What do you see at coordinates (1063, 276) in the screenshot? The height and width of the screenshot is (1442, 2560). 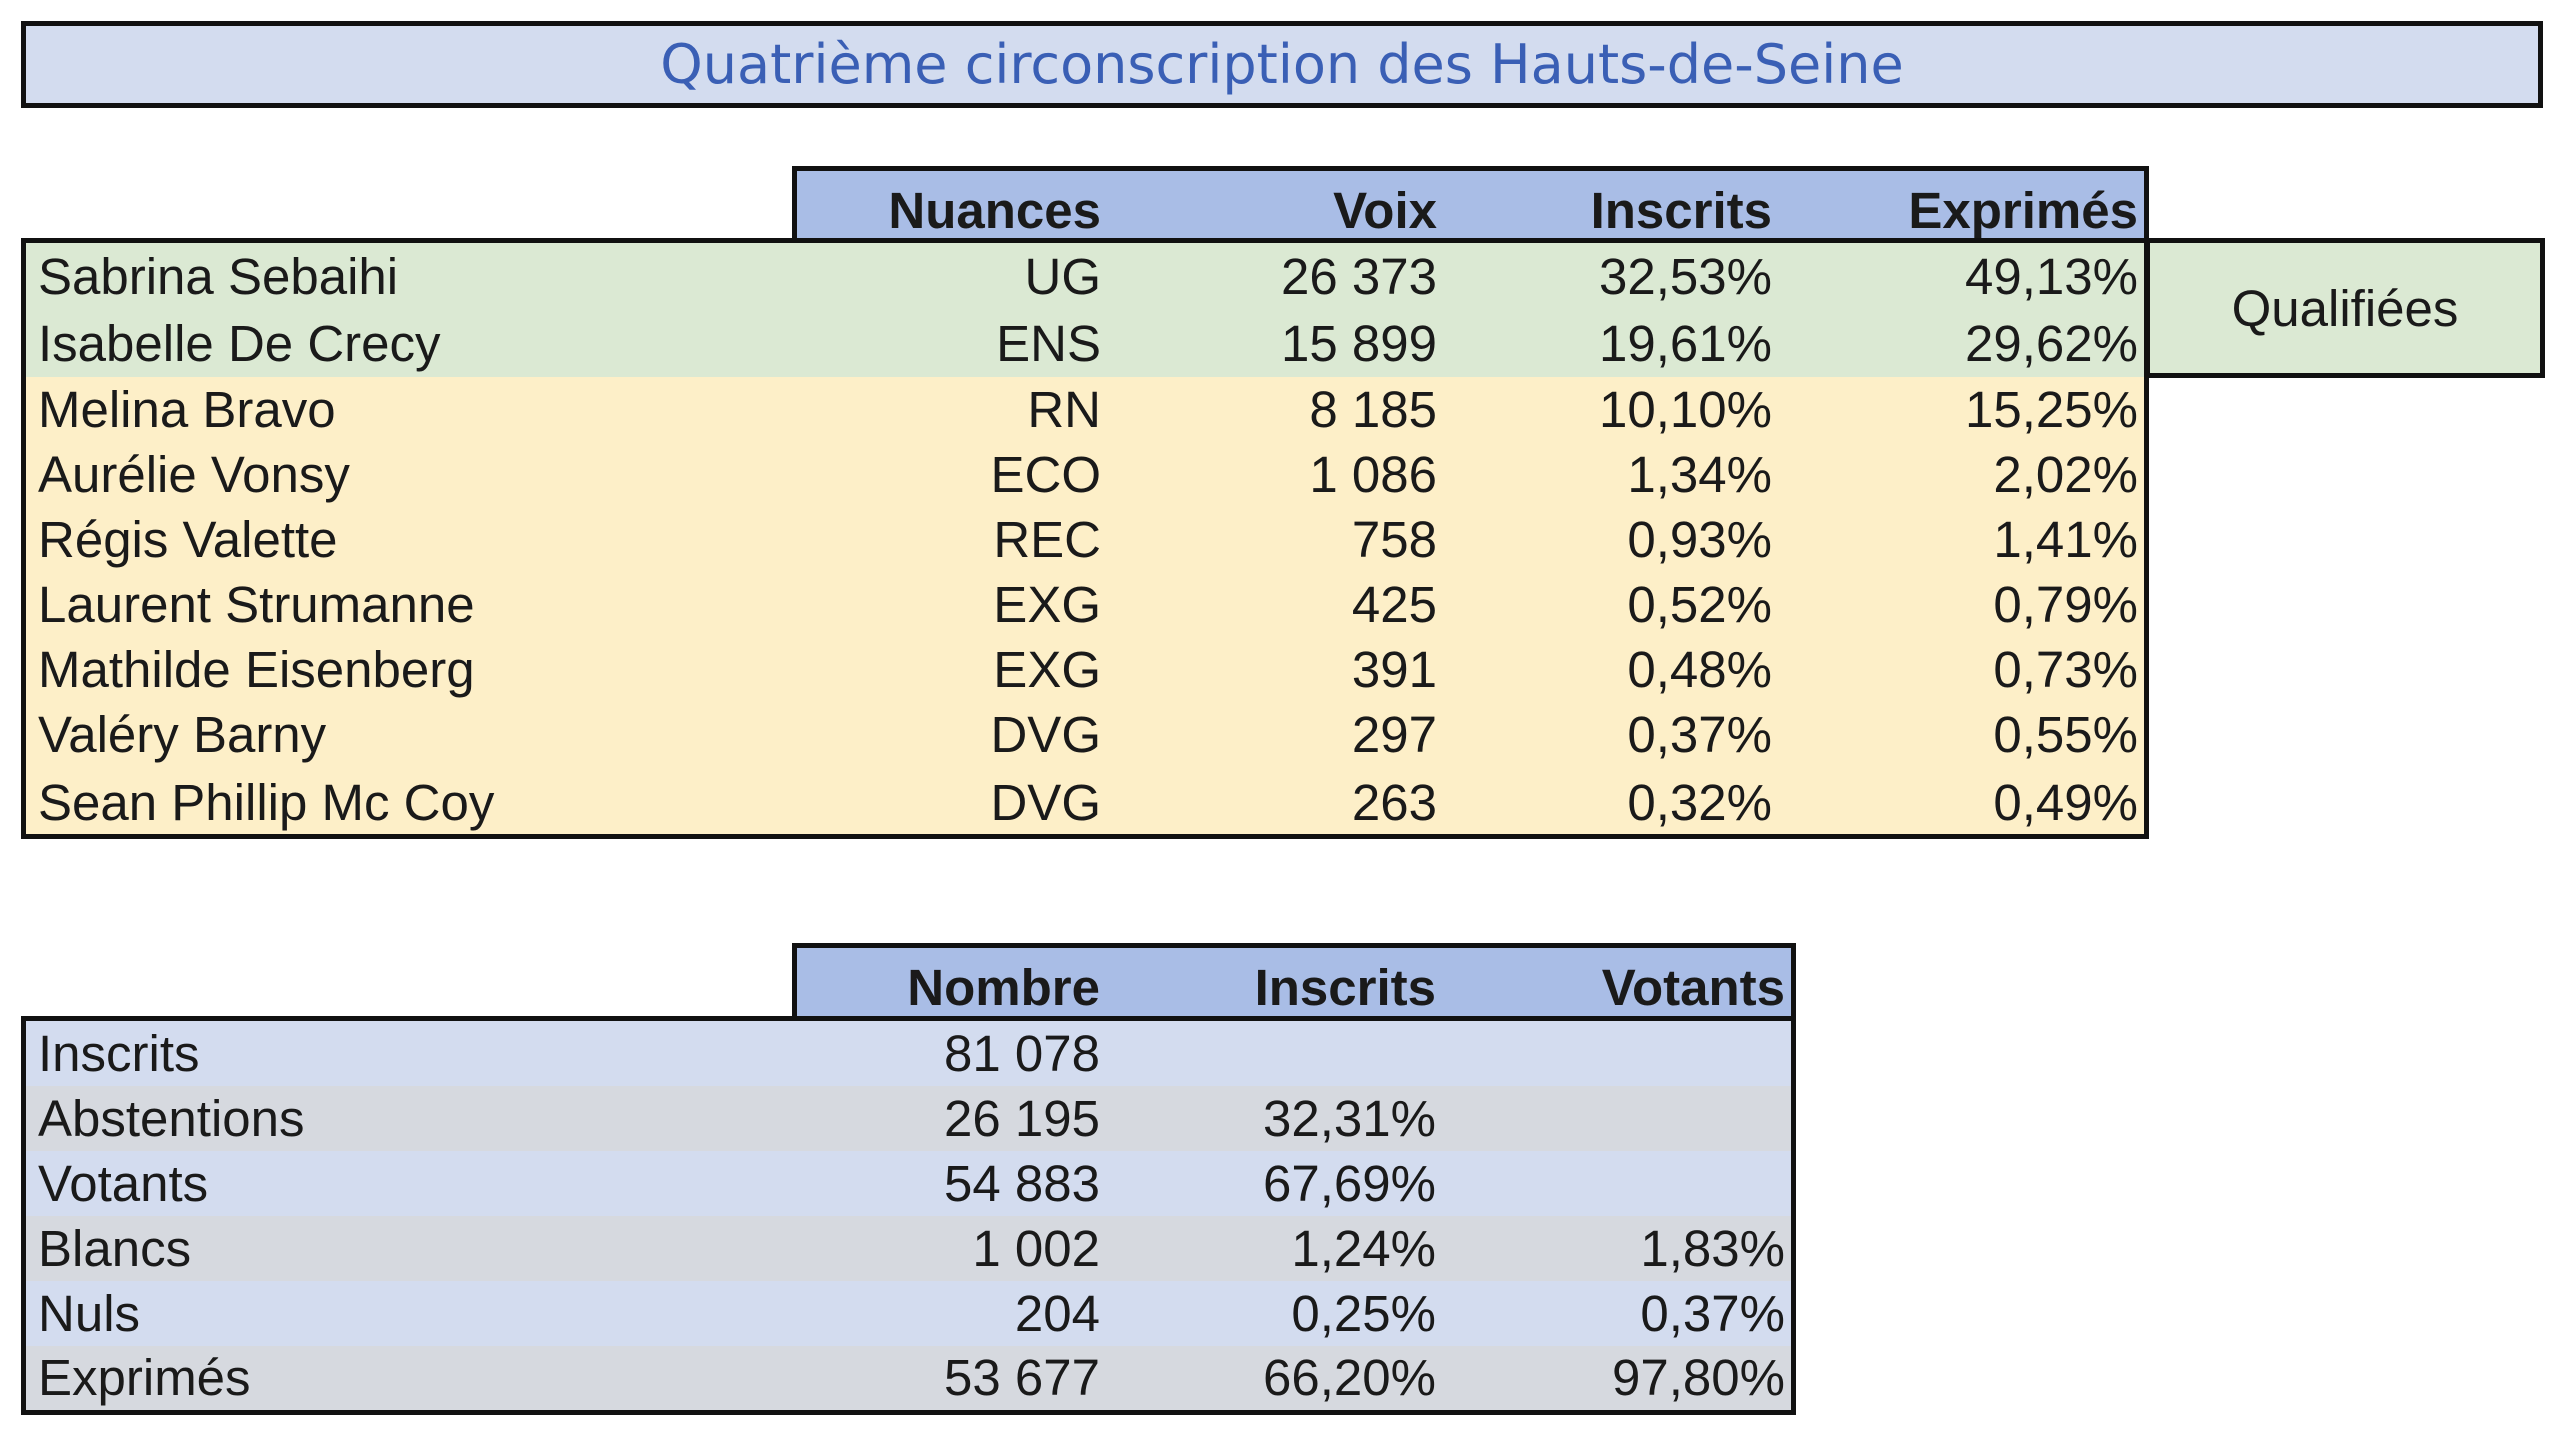 I see `cell-nuance: UG` at bounding box center [1063, 276].